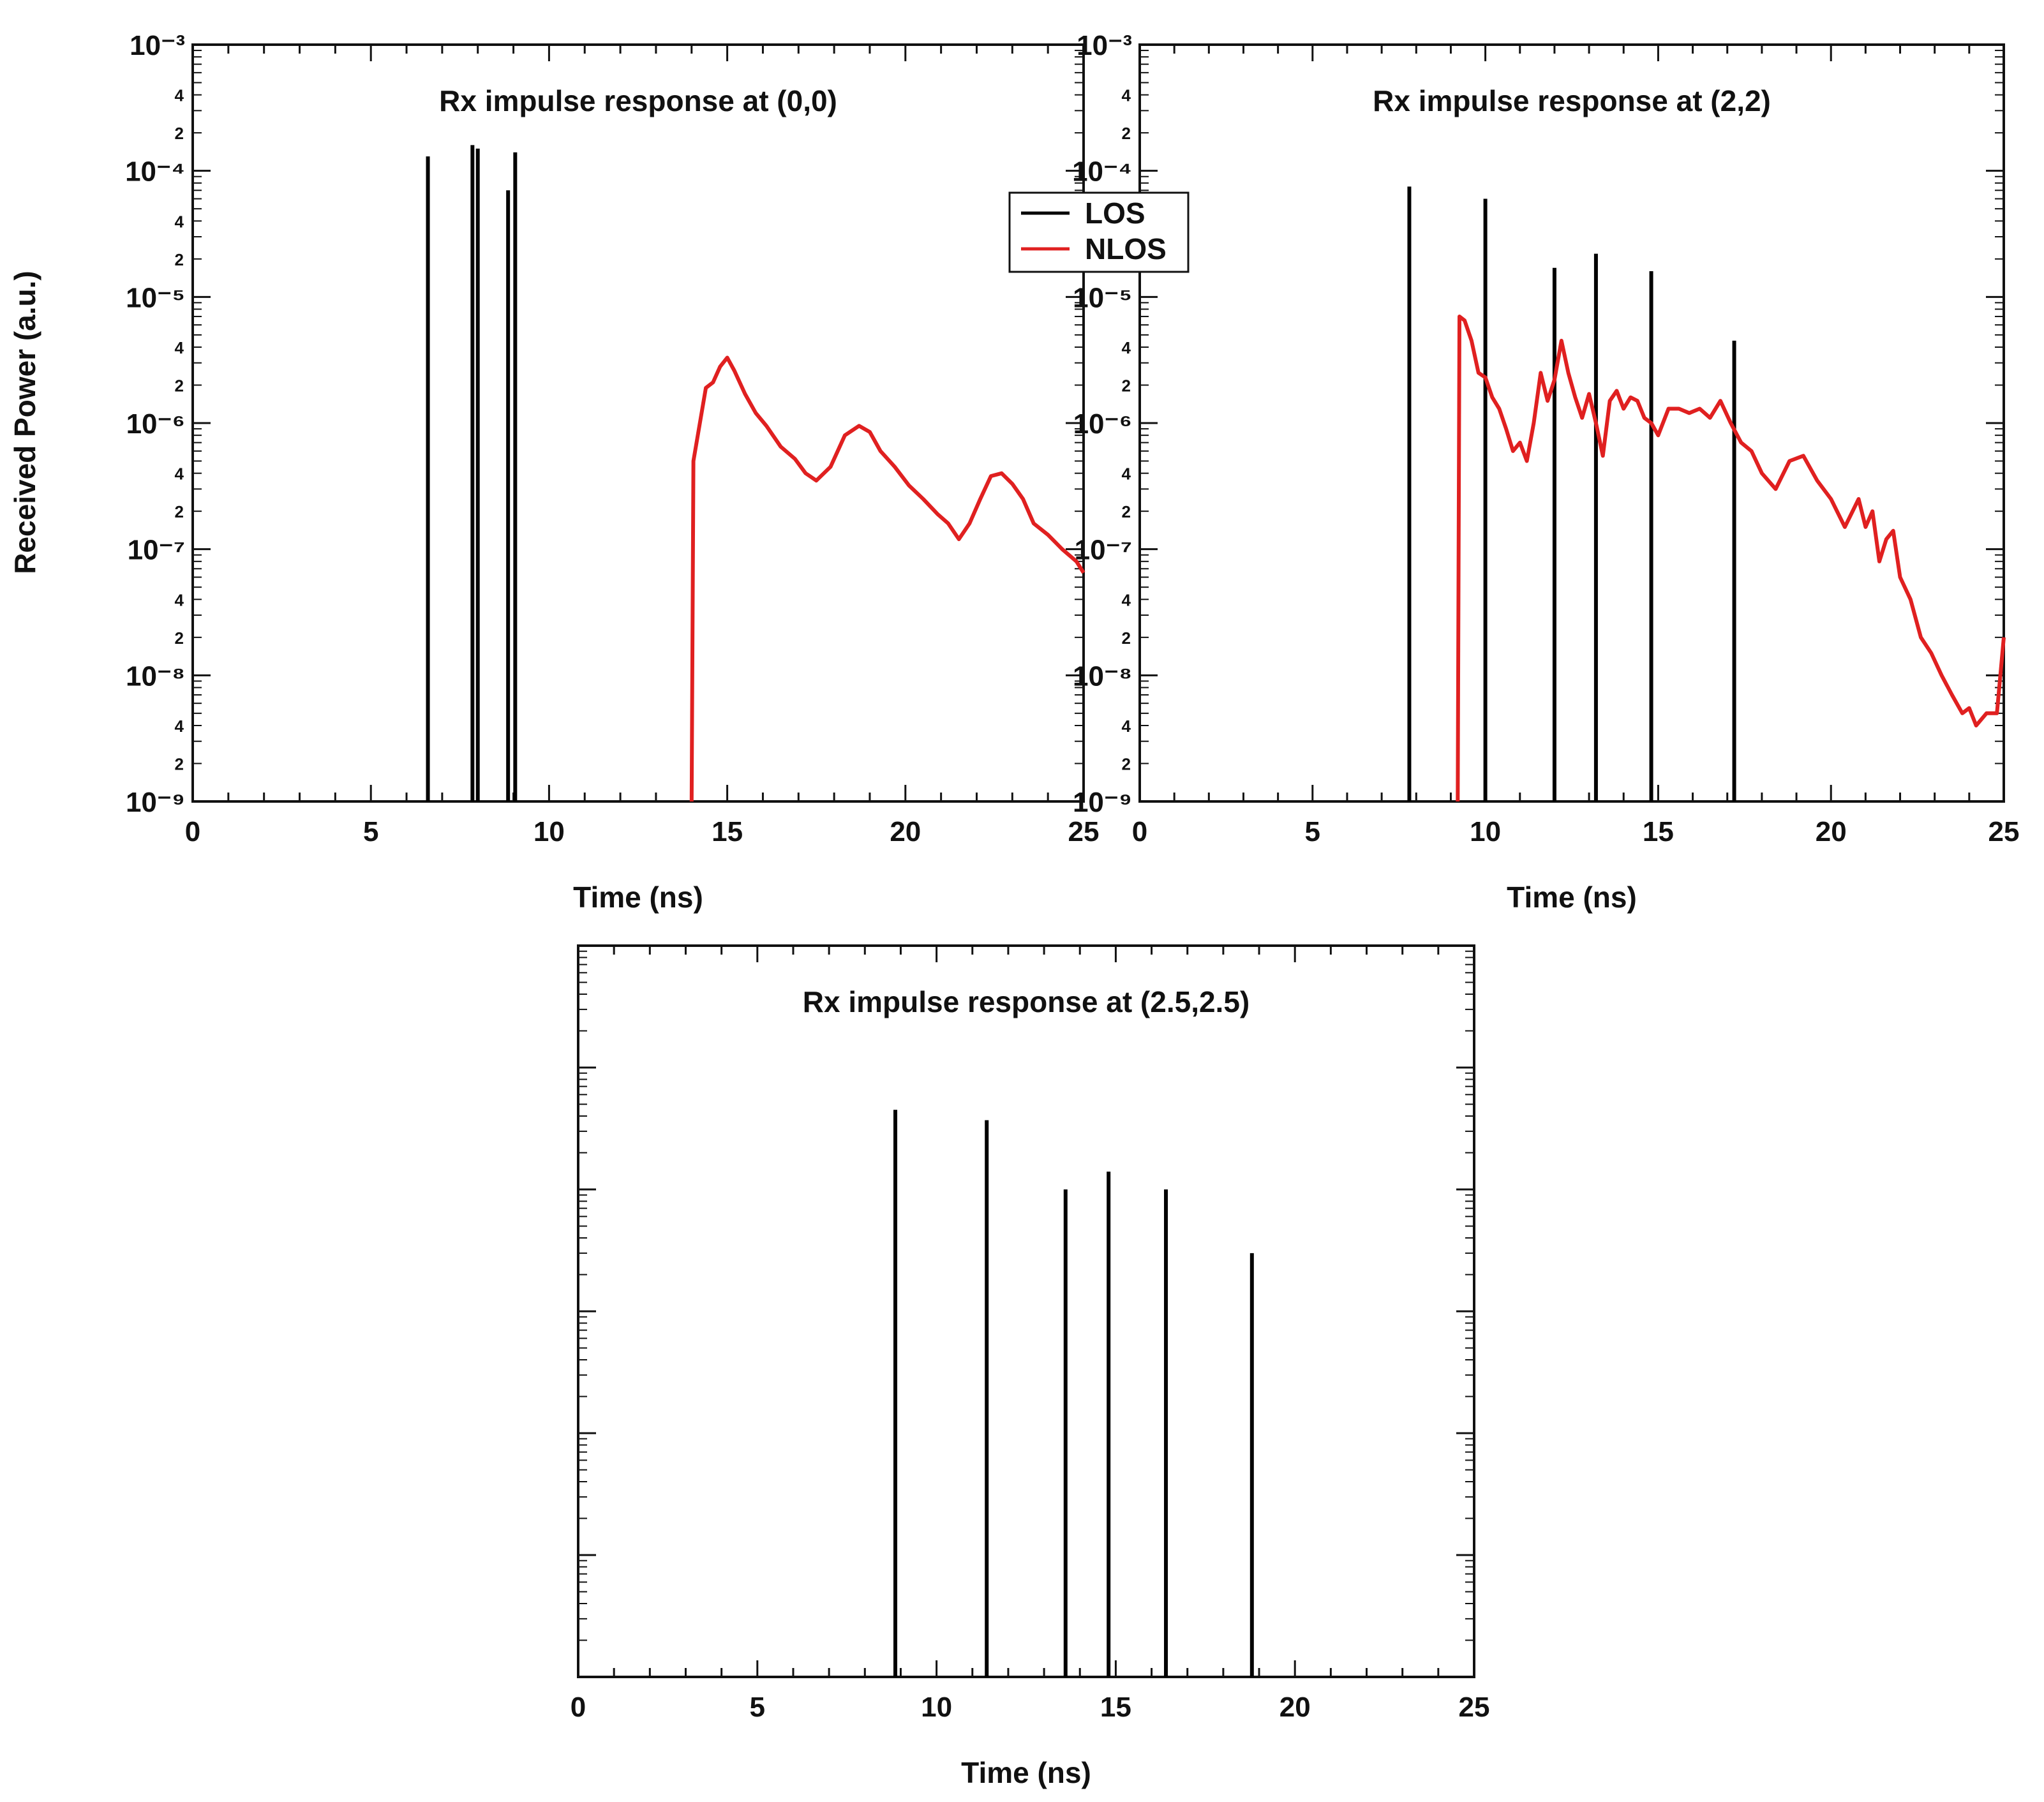 The height and width of the screenshot is (1802, 2044). Describe the element at coordinates (1572, 100) in the screenshot. I see `chart-title: Rx impulse response at (2,2)` at that location.